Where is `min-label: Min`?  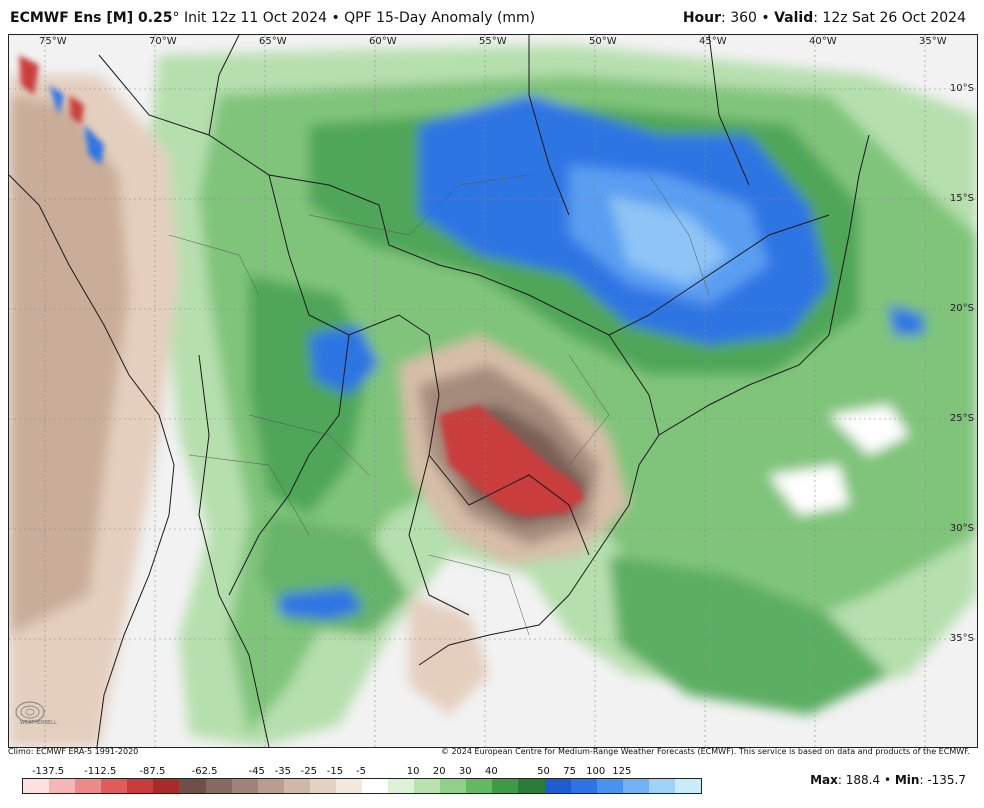
min-label: Min is located at coordinates (907, 780).